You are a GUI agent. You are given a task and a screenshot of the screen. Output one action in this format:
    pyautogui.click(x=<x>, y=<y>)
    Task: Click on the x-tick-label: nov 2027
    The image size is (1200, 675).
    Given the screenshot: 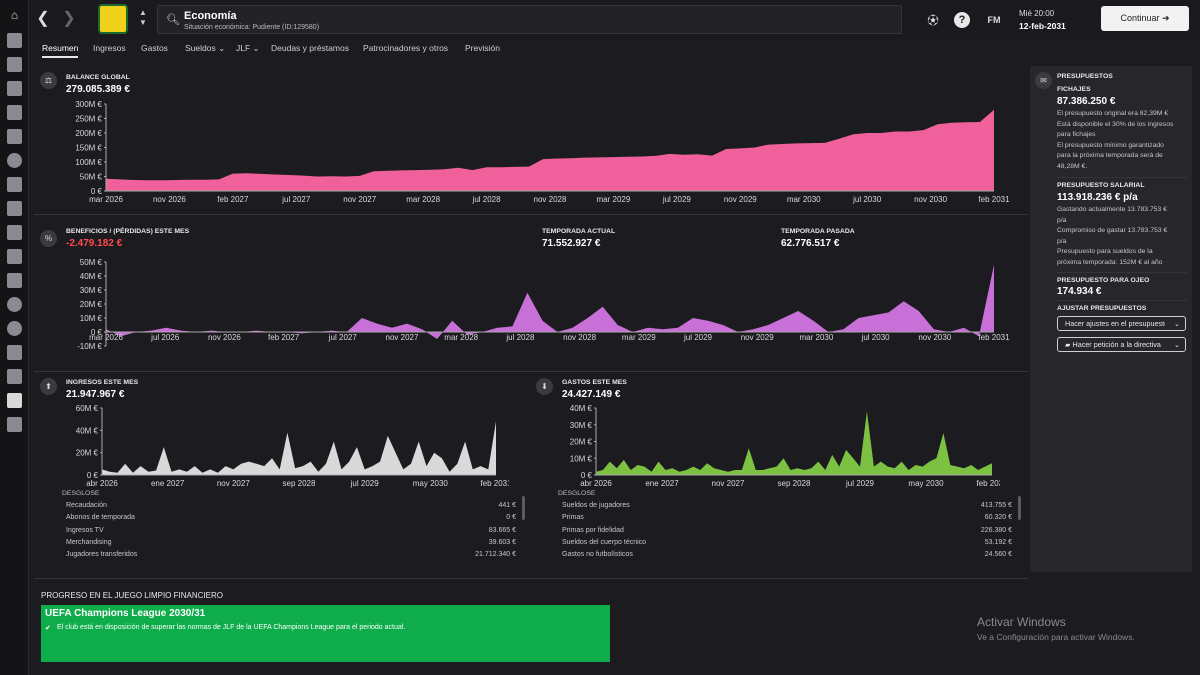 What is the action you would take?
    pyautogui.click(x=728, y=483)
    